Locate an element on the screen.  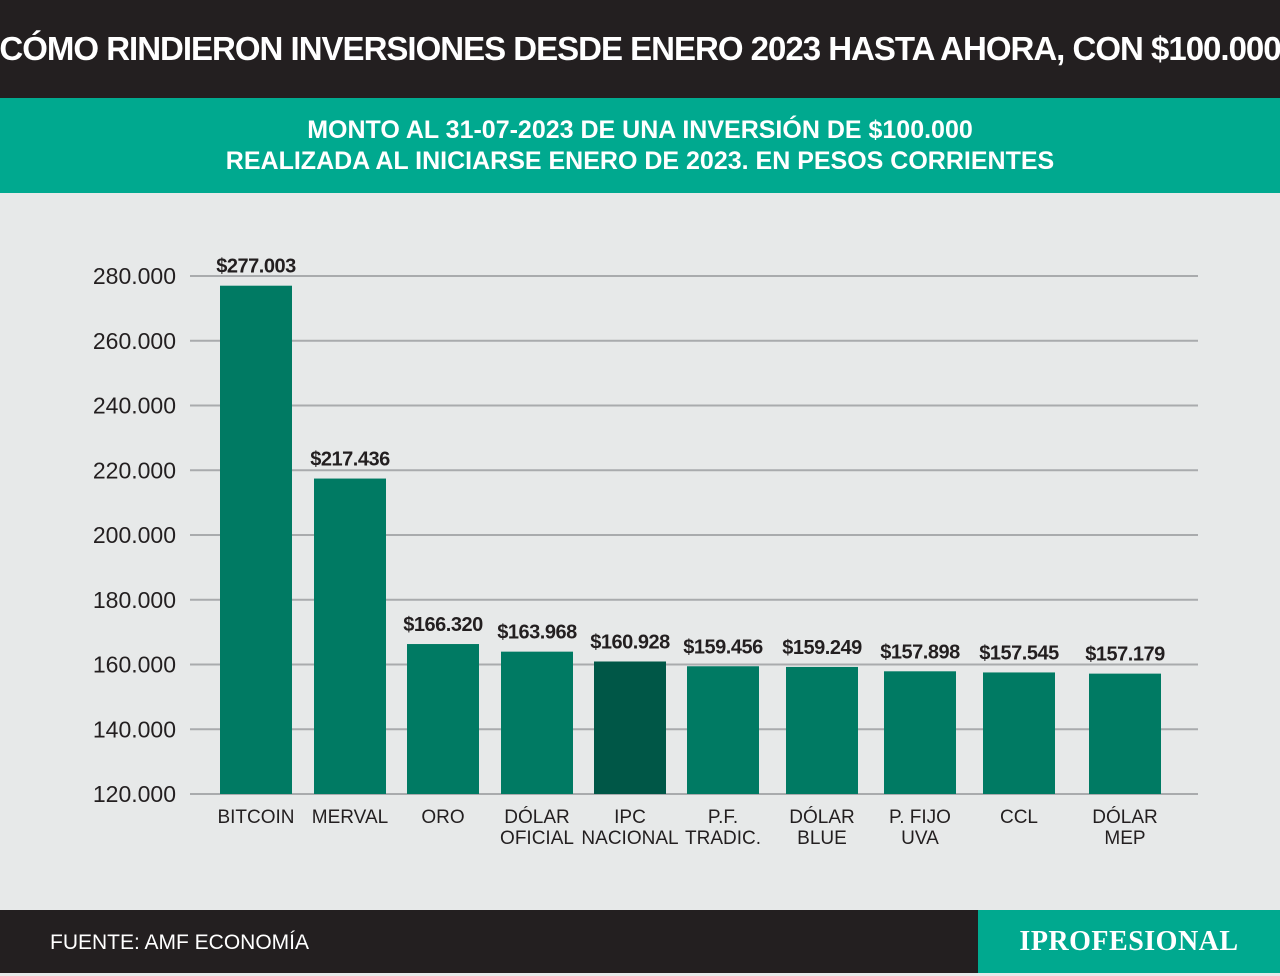
data-label: $157.898 is located at coordinates (920, 652).